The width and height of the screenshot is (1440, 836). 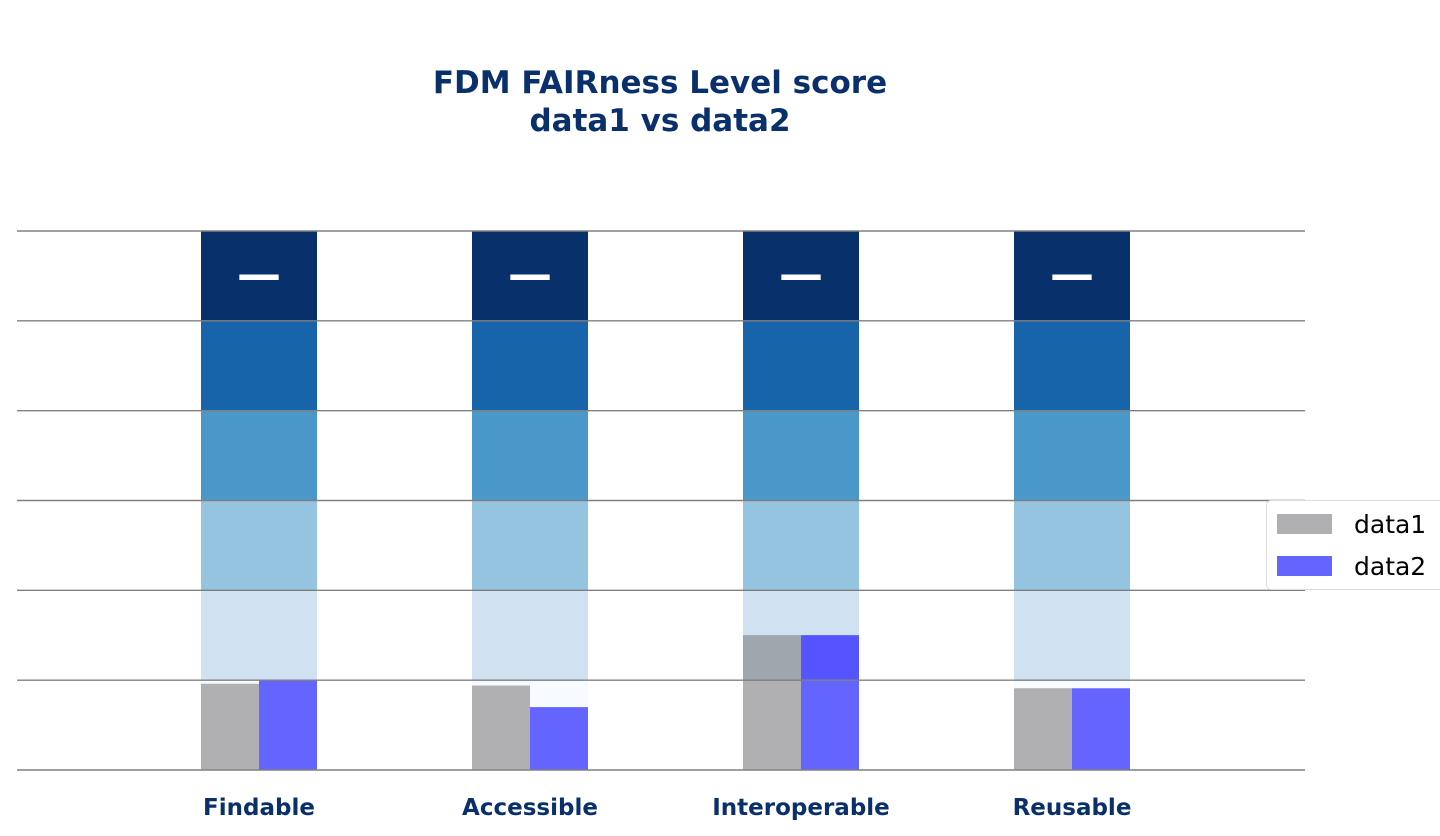 What do you see at coordinates (530, 808) in the screenshot?
I see `x-tick-label-accessible: Accessible` at bounding box center [530, 808].